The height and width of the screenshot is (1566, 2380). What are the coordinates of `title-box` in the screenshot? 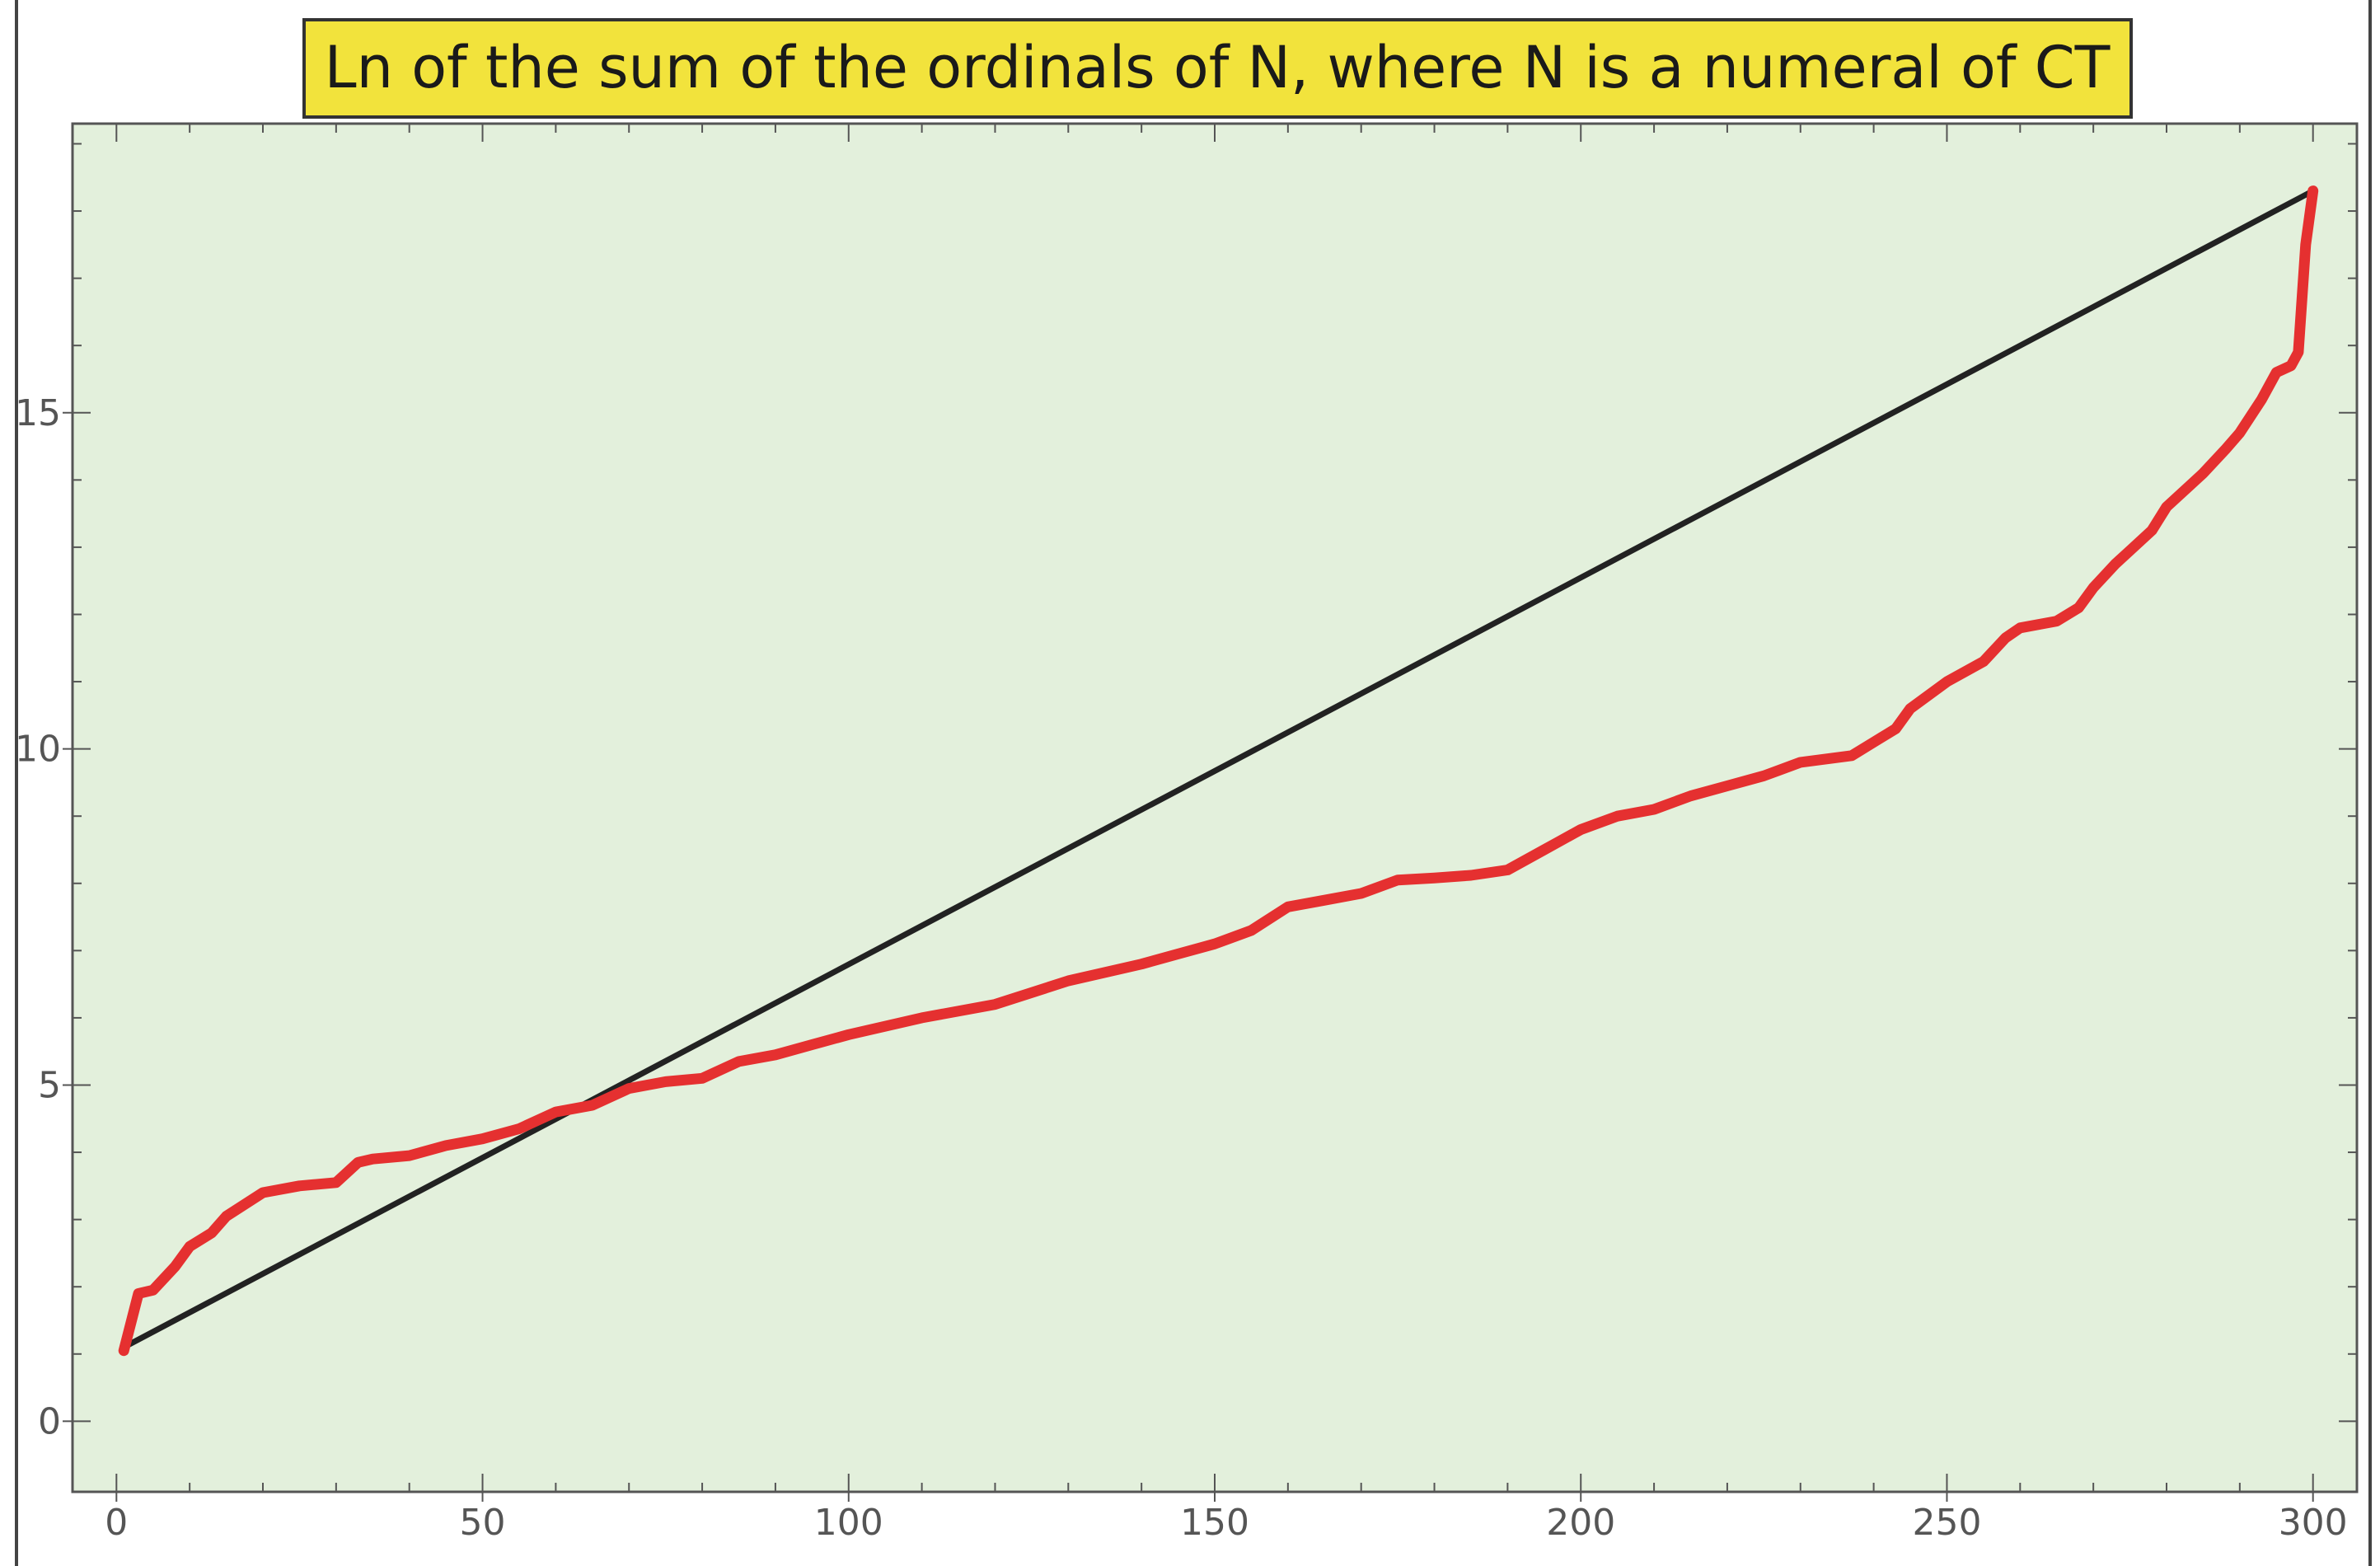 It's located at (1217, 69).